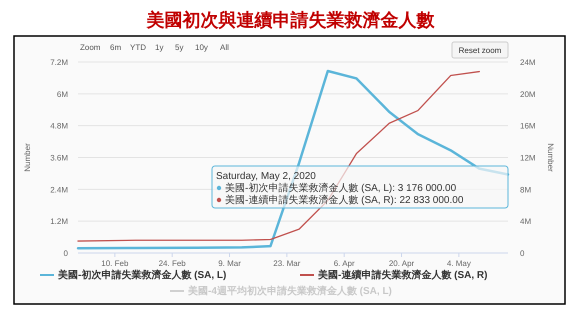 The width and height of the screenshot is (581, 320). What do you see at coordinates (138, 47) in the screenshot?
I see `text: YTD` at bounding box center [138, 47].